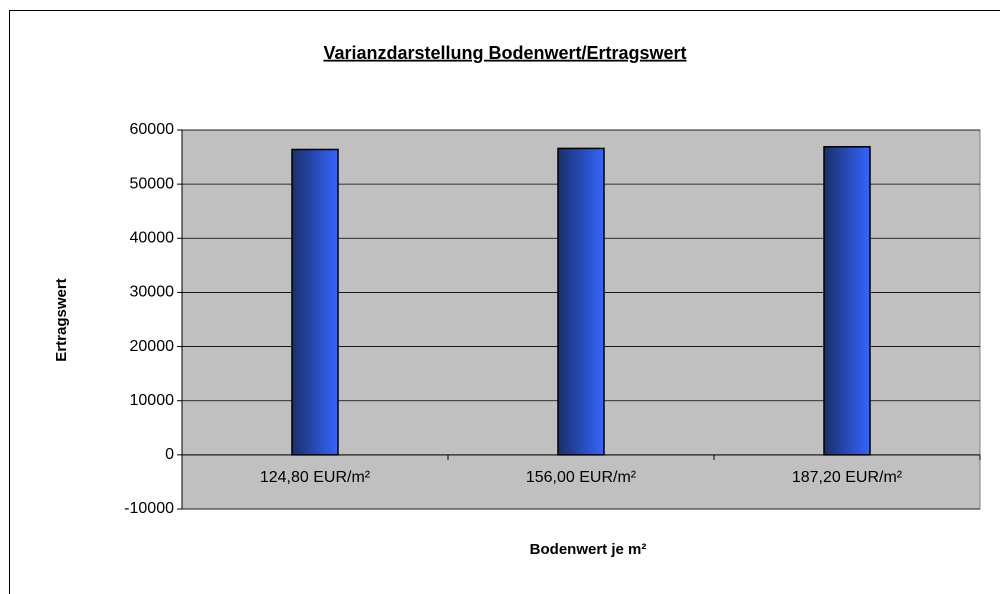  I want to click on y-tick-label: 50000, so click(152, 183).